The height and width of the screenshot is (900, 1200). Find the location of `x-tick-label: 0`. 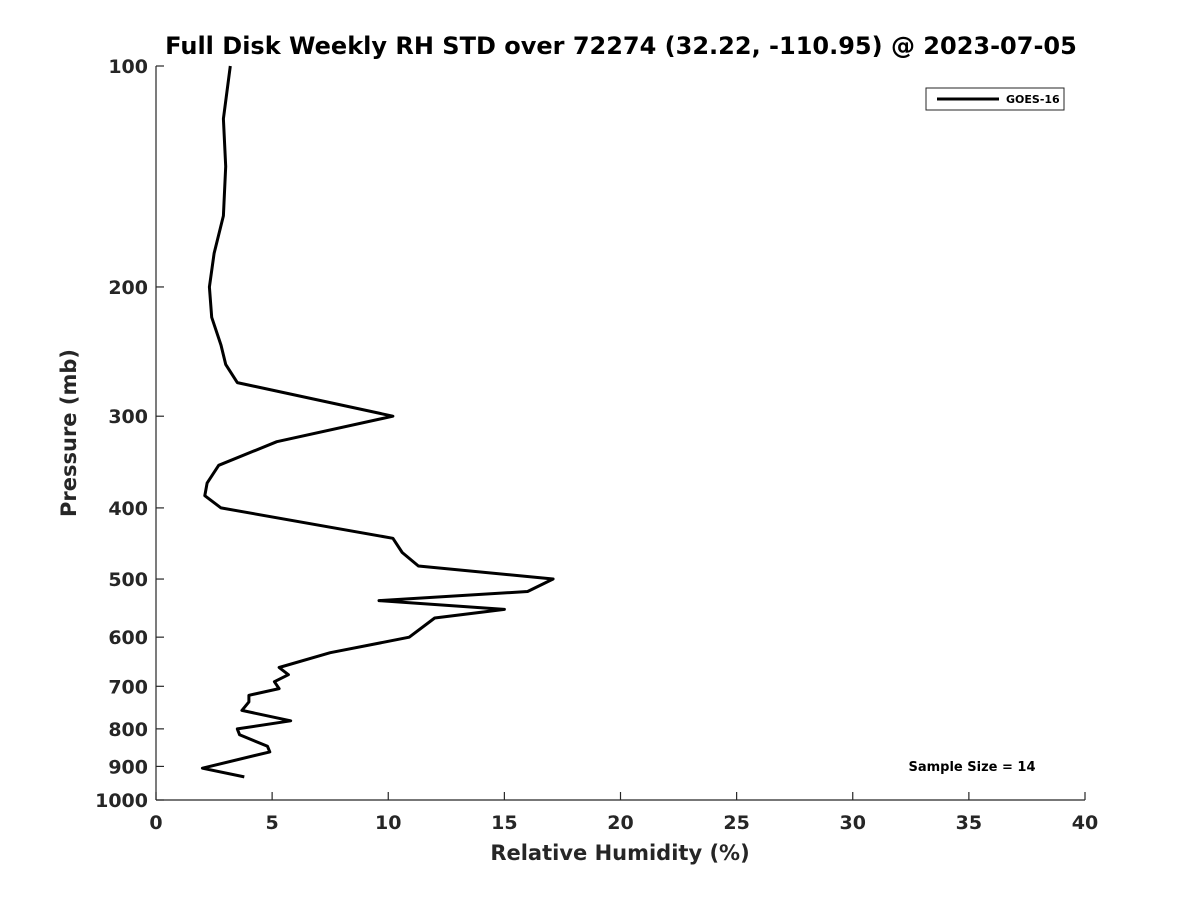

x-tick-label: 0 is located at coordinates (155, 823).